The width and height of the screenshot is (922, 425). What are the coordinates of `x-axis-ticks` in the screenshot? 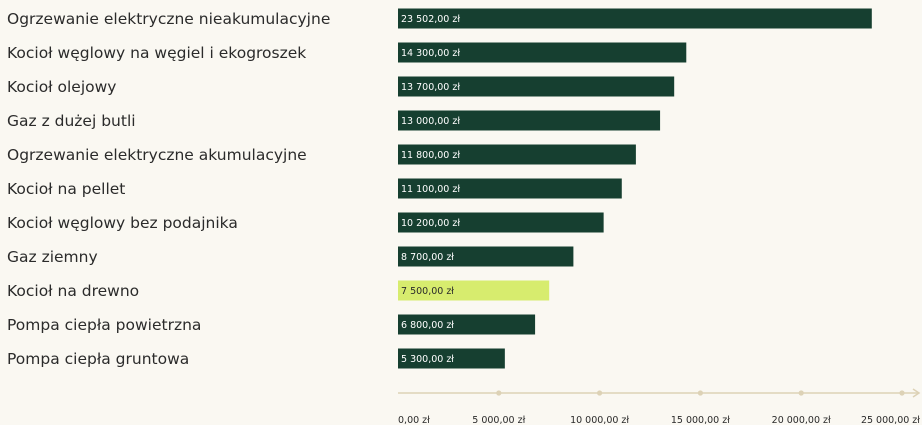 It's located at (700, 393).